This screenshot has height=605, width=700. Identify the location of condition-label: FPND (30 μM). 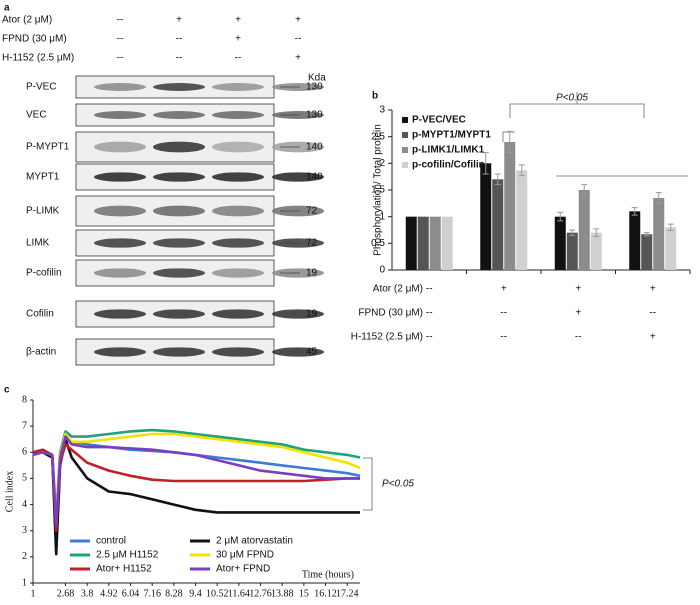
(390, 313).